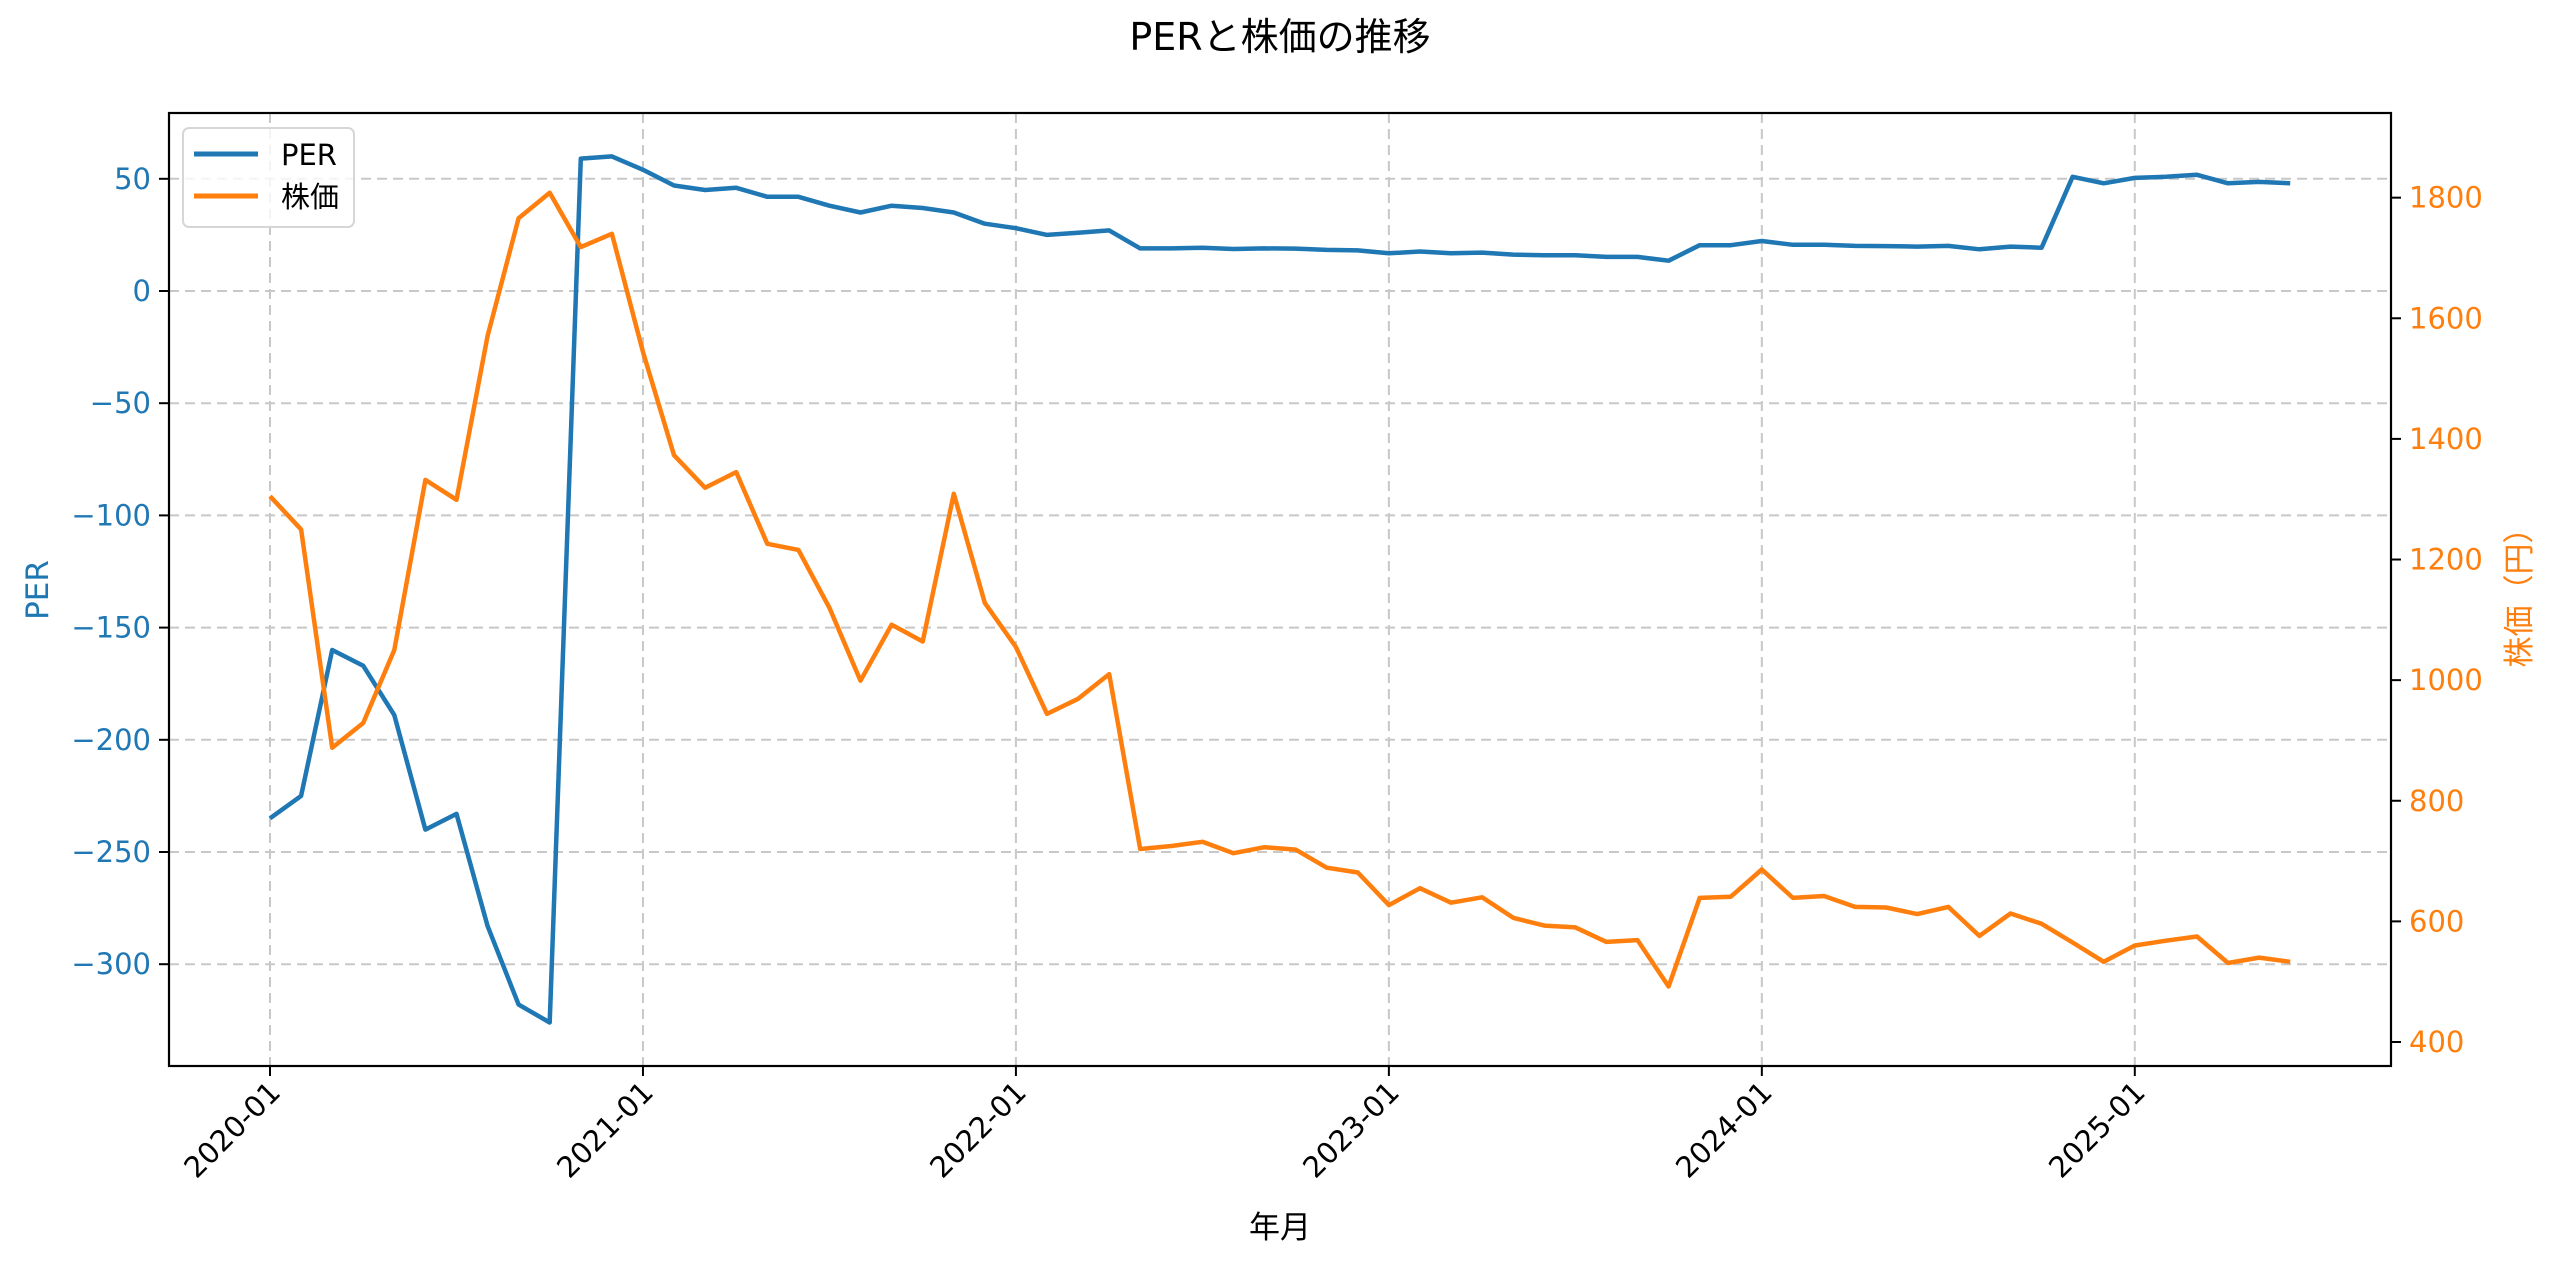 Image resolution: width=2560 pixels, height=1269 pixels. What do you see at coordinates (605, 1130) in the screenshot?
I see `x-tick-label: 2021-01` at bounding box center [605, 1130].